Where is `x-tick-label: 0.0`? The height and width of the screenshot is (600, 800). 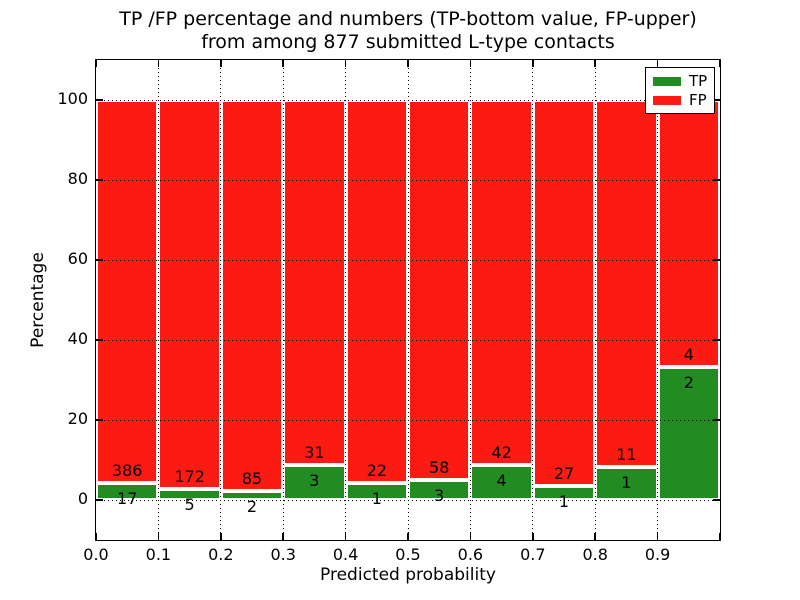 x-tick-label: 0.0 is located at coordinates (96, 554).